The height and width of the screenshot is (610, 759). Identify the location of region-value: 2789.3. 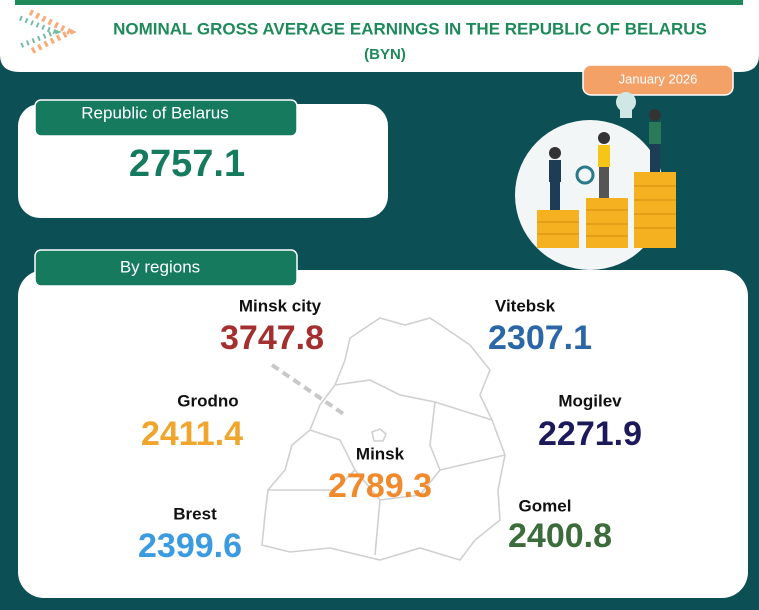
(380, 486).